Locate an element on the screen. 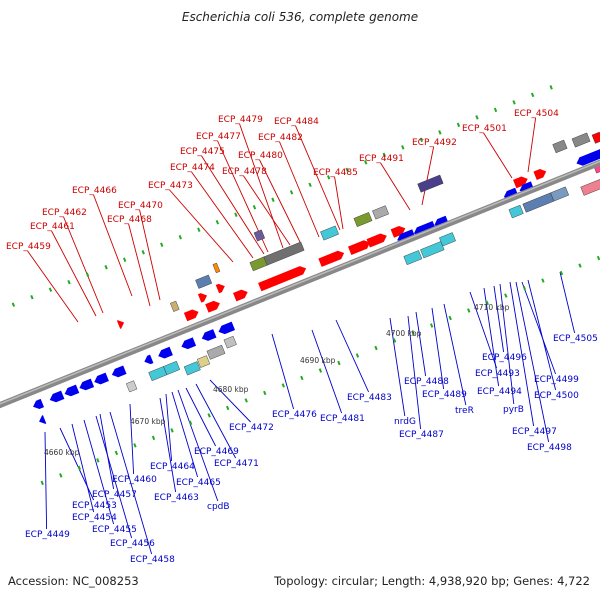 This screenshot has width=600, height=600. scale-label: 4670 kbp is located at coordinates (148, 421).